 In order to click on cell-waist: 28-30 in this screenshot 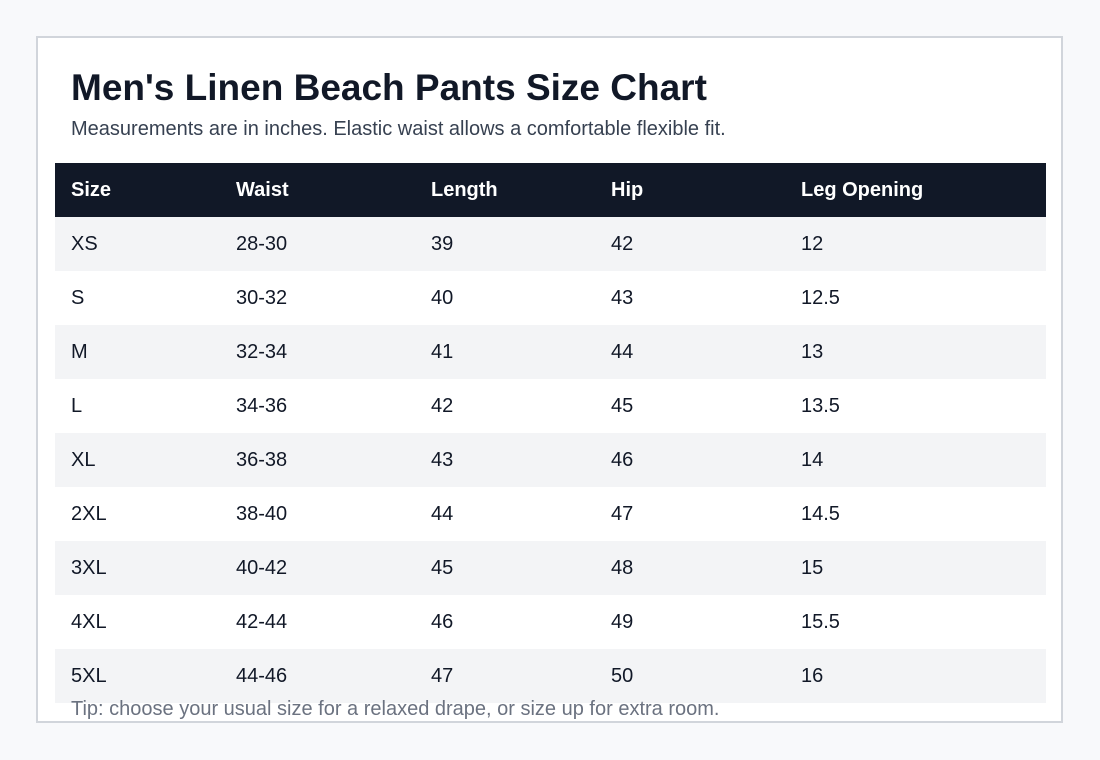, I will do `click(262, 243)`.